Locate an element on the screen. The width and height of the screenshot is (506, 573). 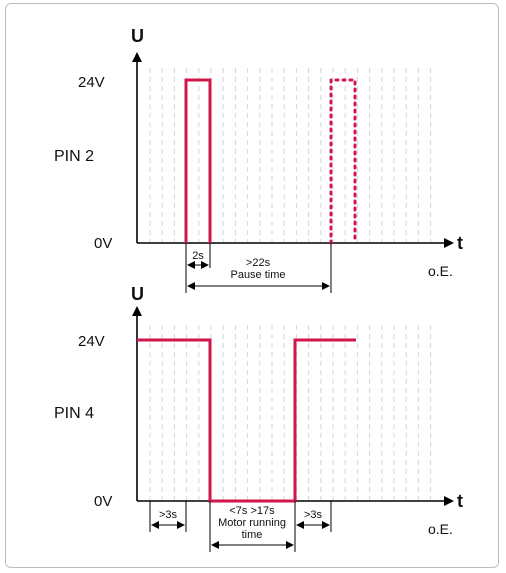
top-dim-pause-text: Pause time is located at coordinates (257, 275).